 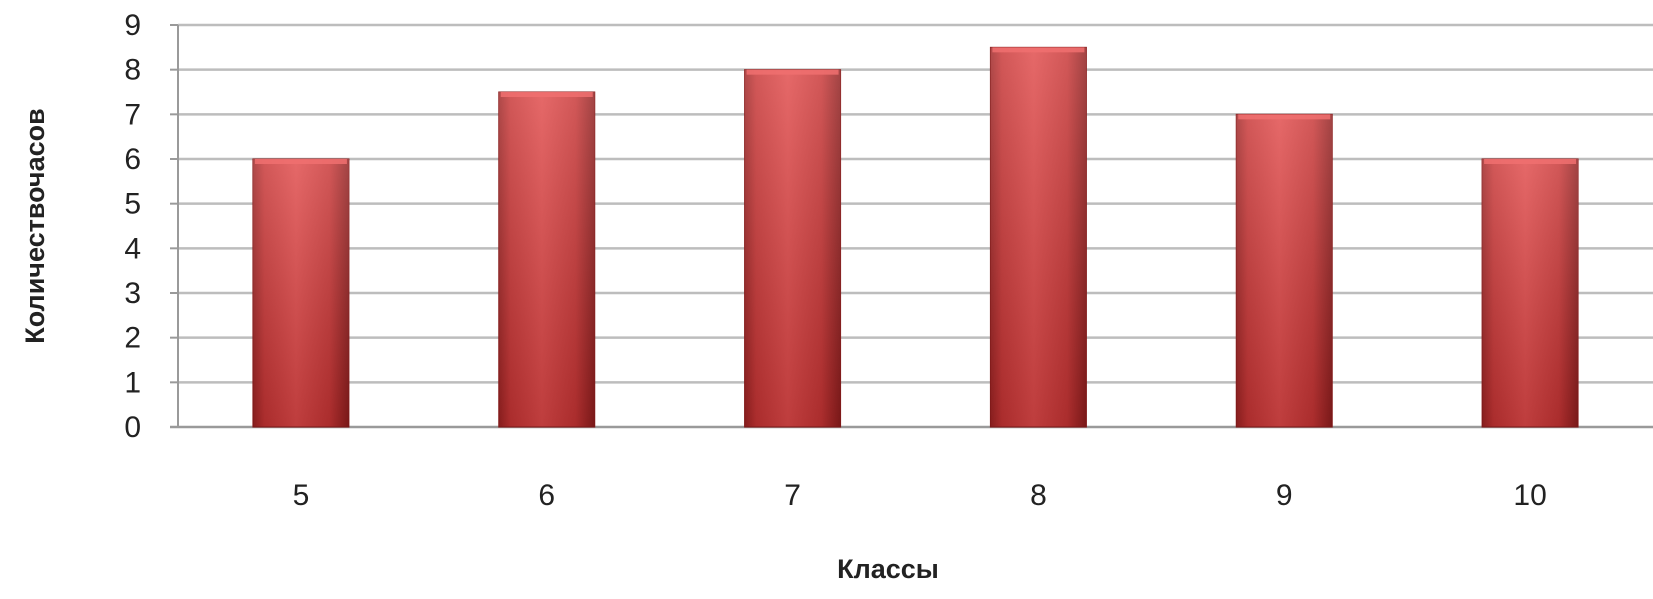 What do you see at coordinates (132, 293) in the screenshot?
I see `y-tick-label: 3` at bounding box center [132, 293].